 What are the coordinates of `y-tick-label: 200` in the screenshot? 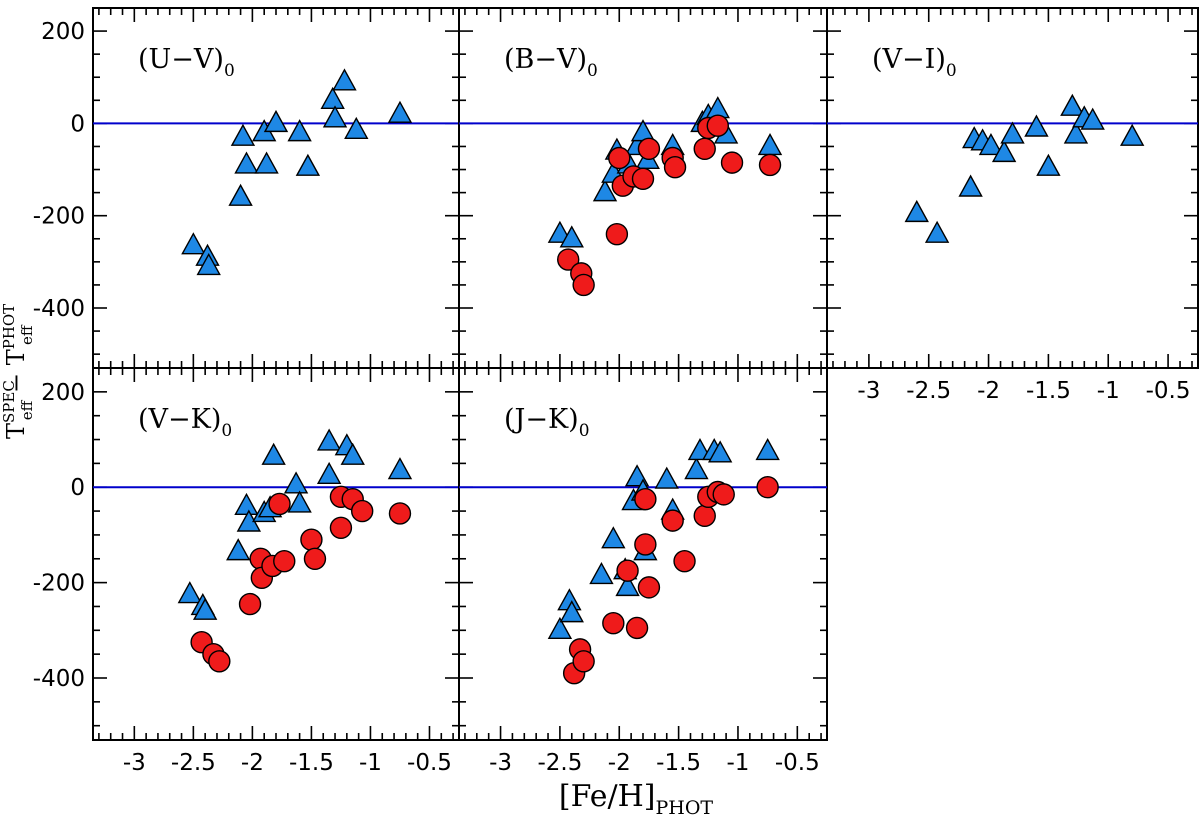 It's located at (63, 32).